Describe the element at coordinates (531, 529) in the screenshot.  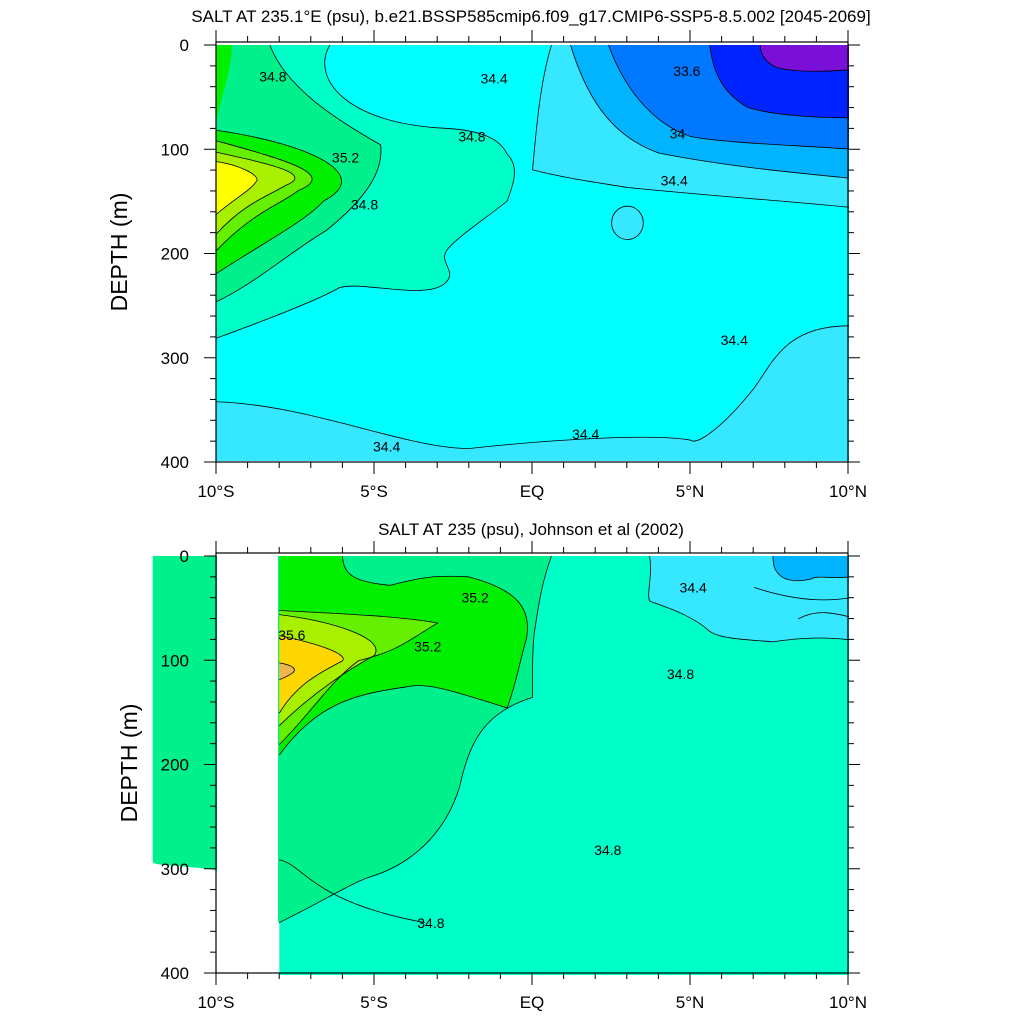
I see `panel2-title: SALT AT 235 (psu), Johnson et al (2002)` at that location.